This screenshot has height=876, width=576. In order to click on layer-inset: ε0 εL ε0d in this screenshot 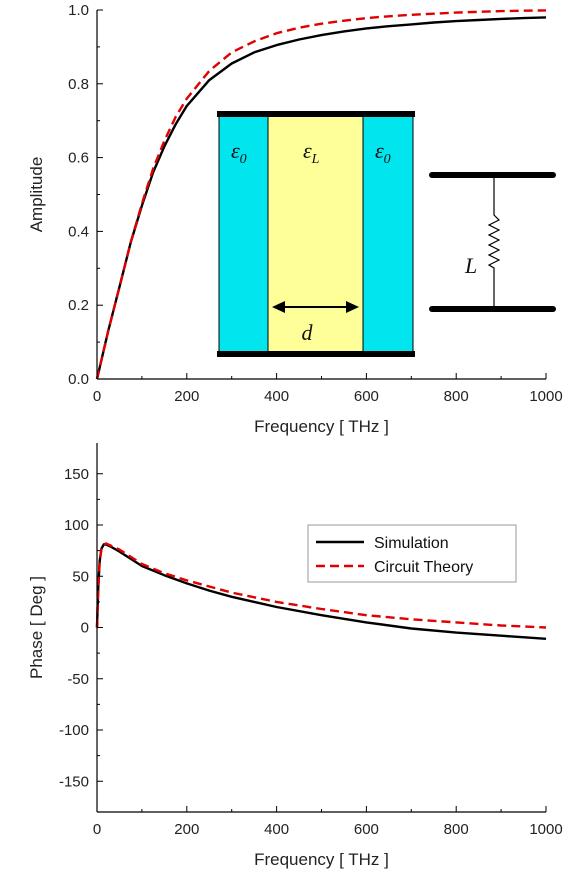, I will do `click(316, 234)`.